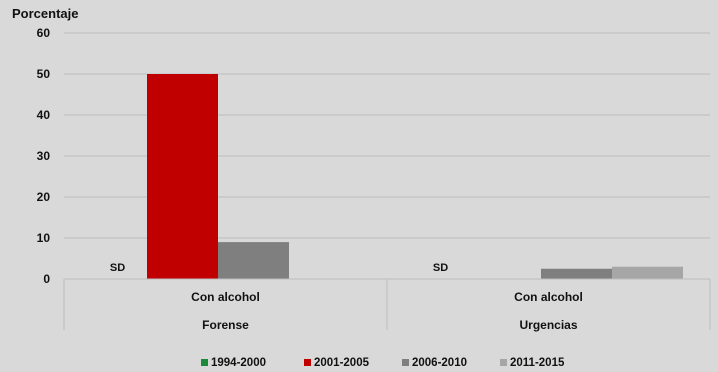  Describe the element at coordinates (647, 272) in the screenshot. I see `bar-2011-2015-urgencias` at that location.